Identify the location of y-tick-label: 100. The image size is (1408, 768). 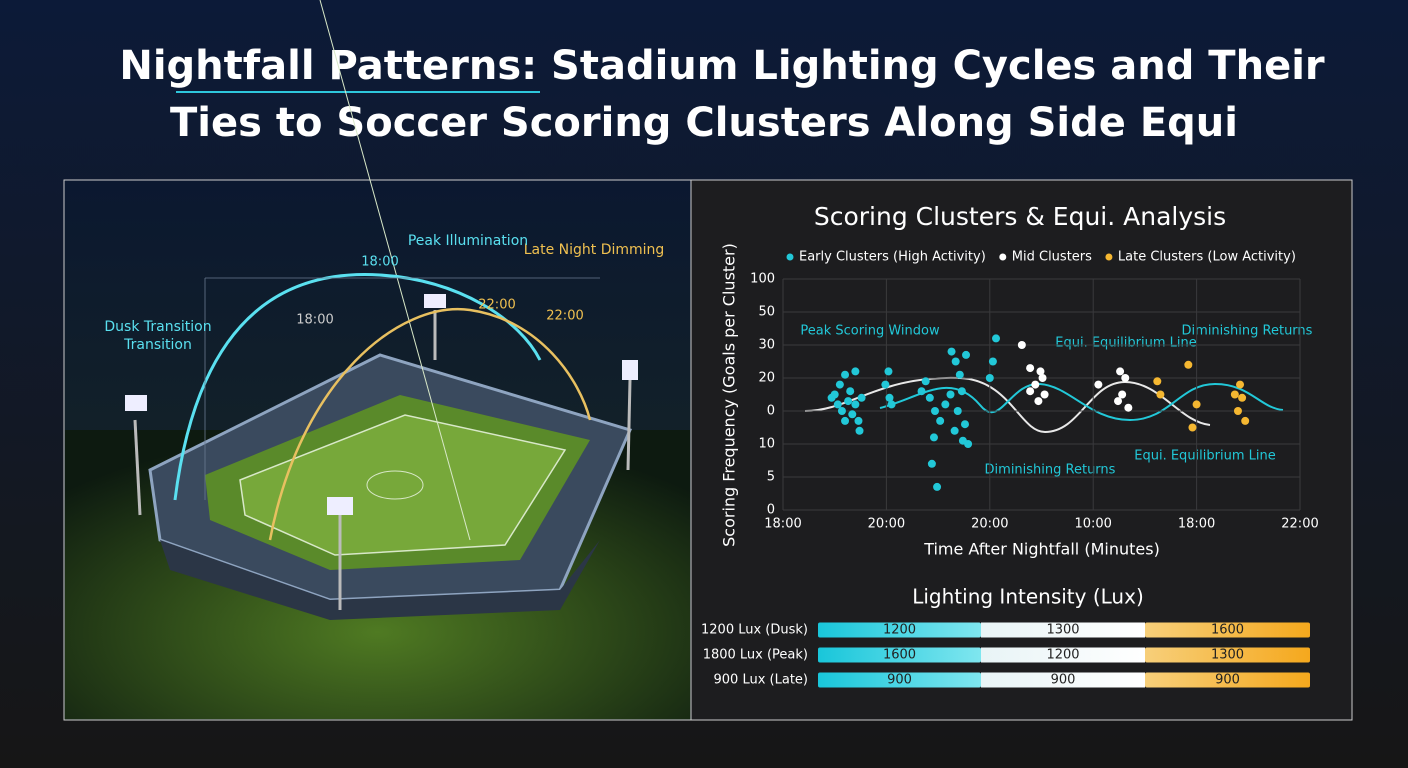
(762, 279).